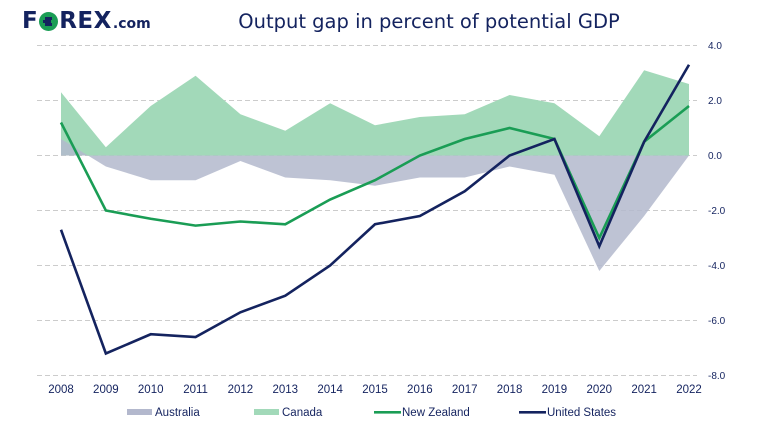  Describe the element at coordinates (599, 390) in the screenshot. I see `x-tick-label: 2020` at that location.